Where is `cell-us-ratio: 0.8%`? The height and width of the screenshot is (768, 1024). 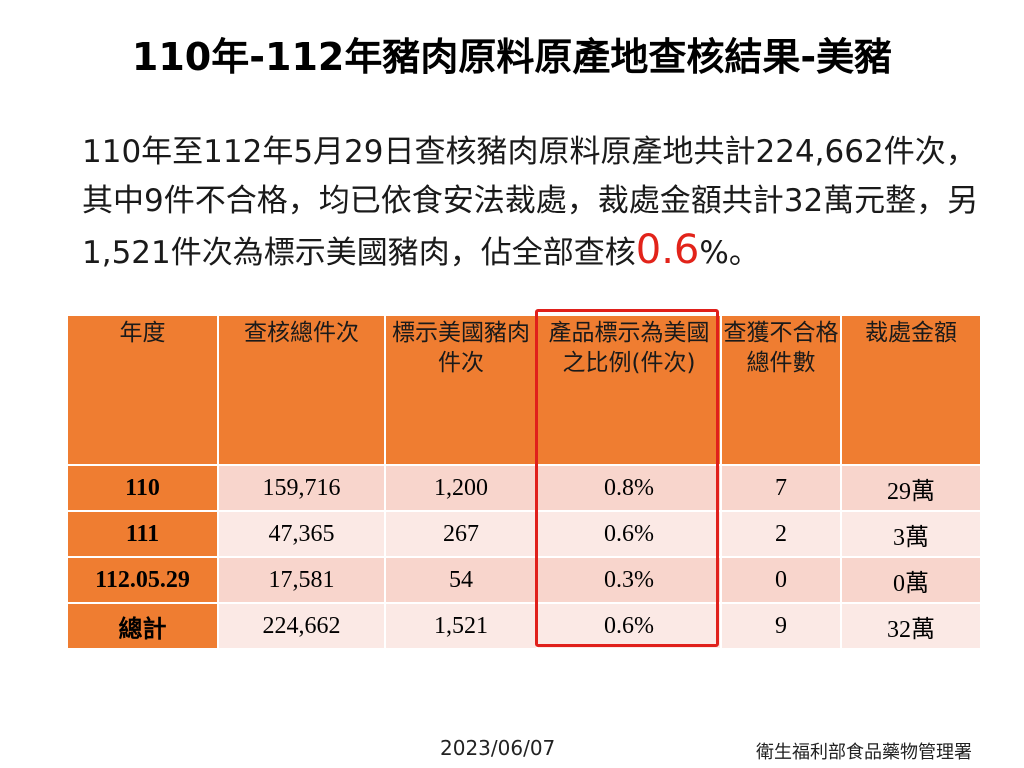
cell-us-ratio: 0.8% is located at coordinates (629, 488).